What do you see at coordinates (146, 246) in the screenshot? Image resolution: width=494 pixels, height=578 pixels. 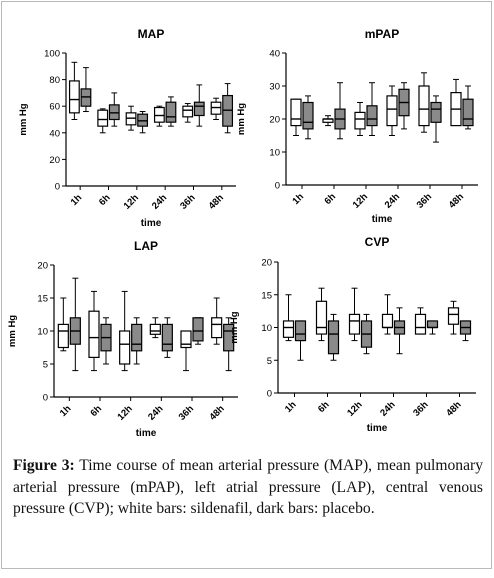 I see `chart-title: LAP` at bounding box center [146, 246].